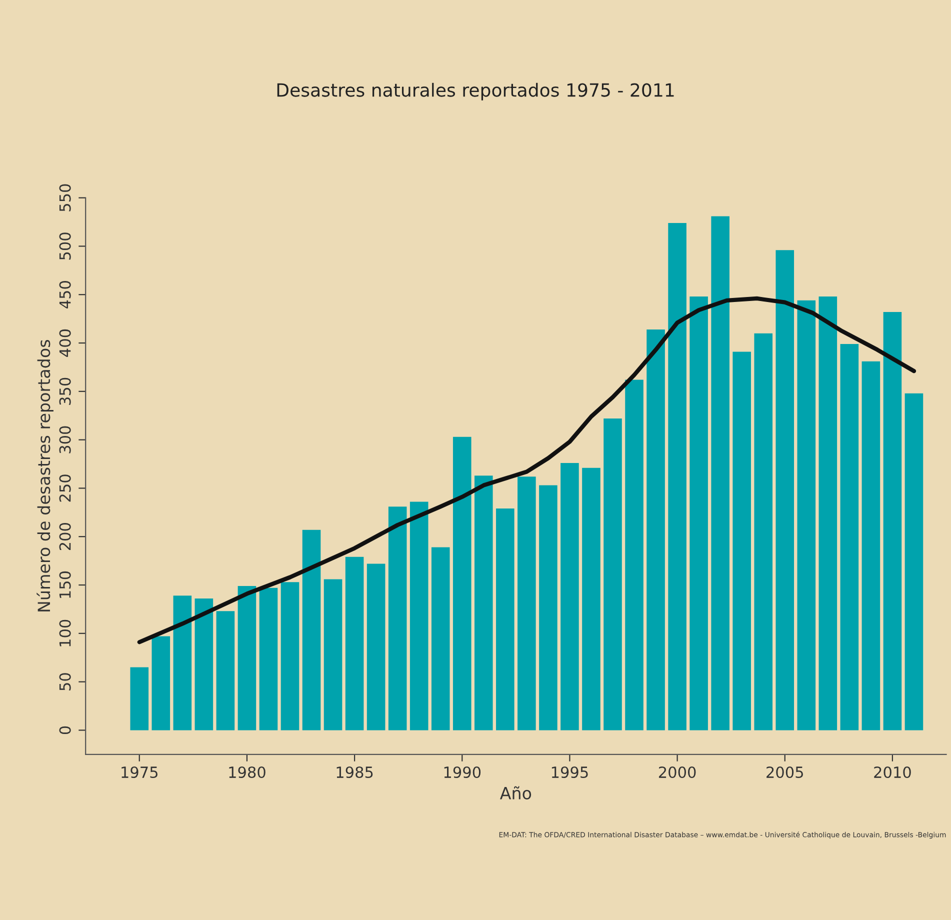 Image resolution: width=951 pixels, height=920 pixels. Describe the element at coordinates (65, 633) in the screenshot. I see `y-tick-label: 100` at that location.